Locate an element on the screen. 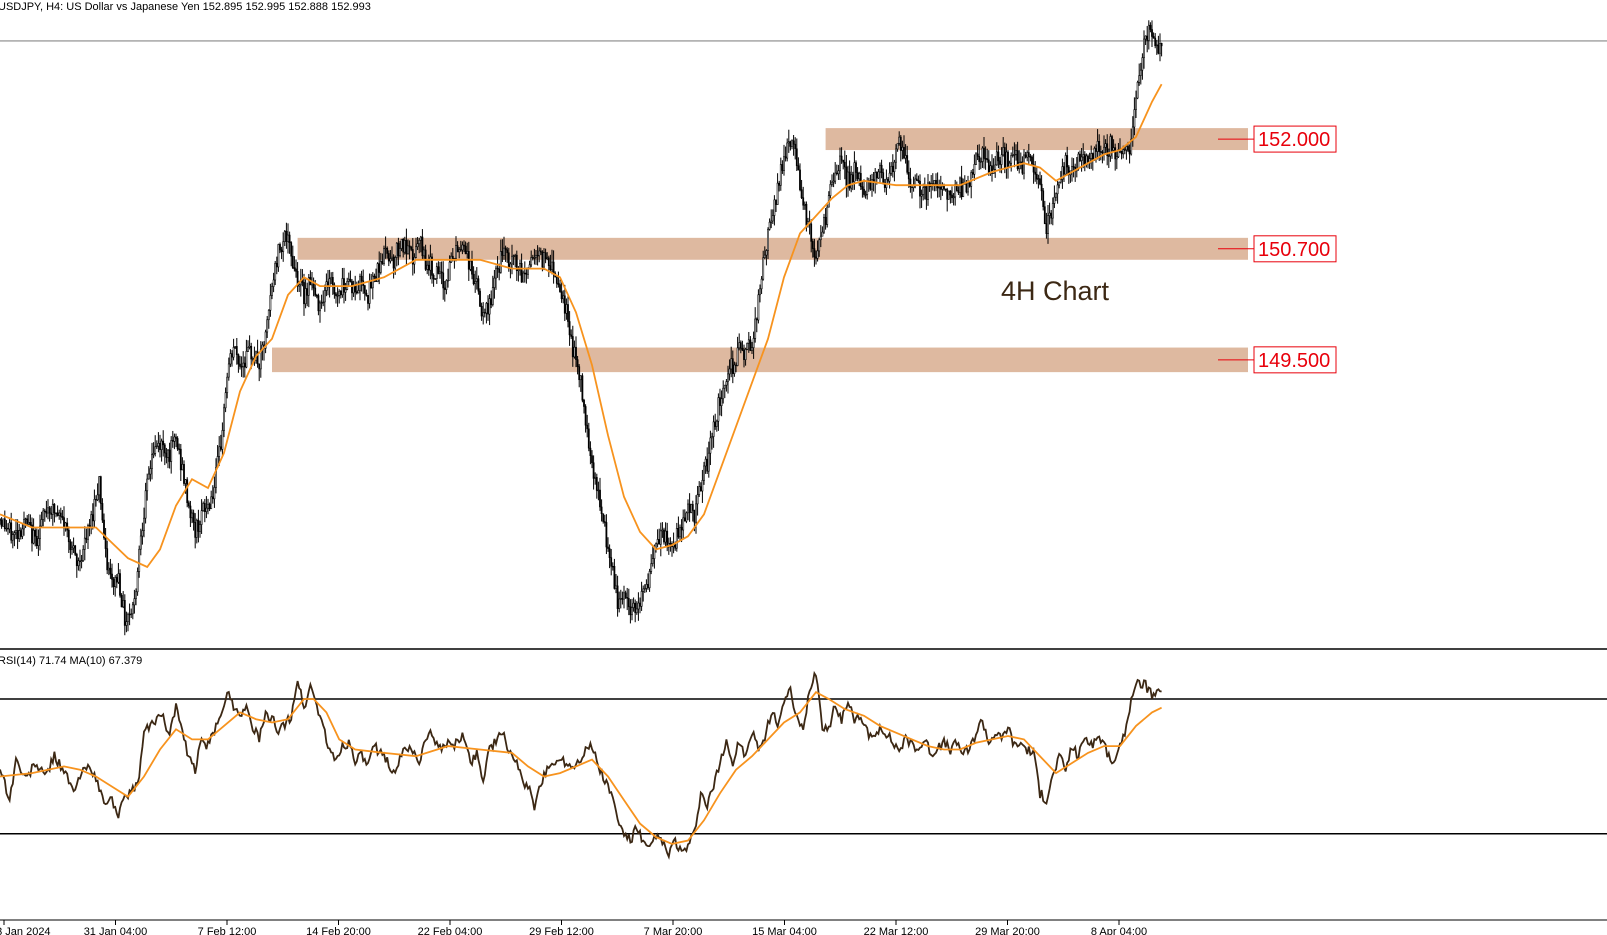 Image resolution: width=1607 pixels, height=935 pixels. time-tick-label: 23 Jan 2024 is located at coordinates (25, 930).